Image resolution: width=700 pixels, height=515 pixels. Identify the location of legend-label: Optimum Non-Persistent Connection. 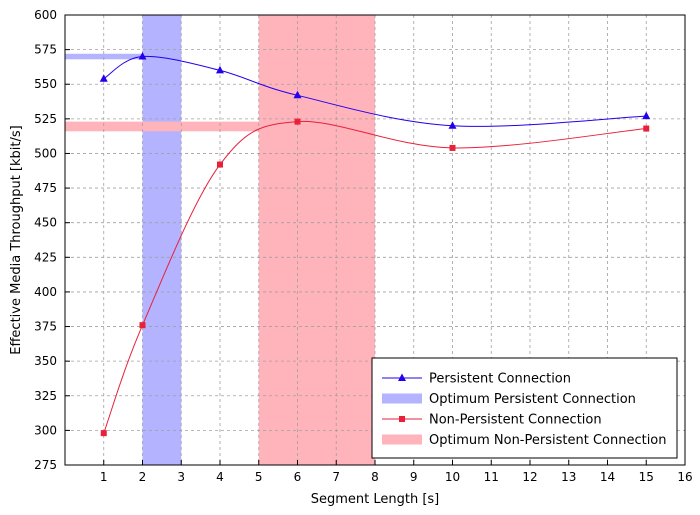
(548, 440).